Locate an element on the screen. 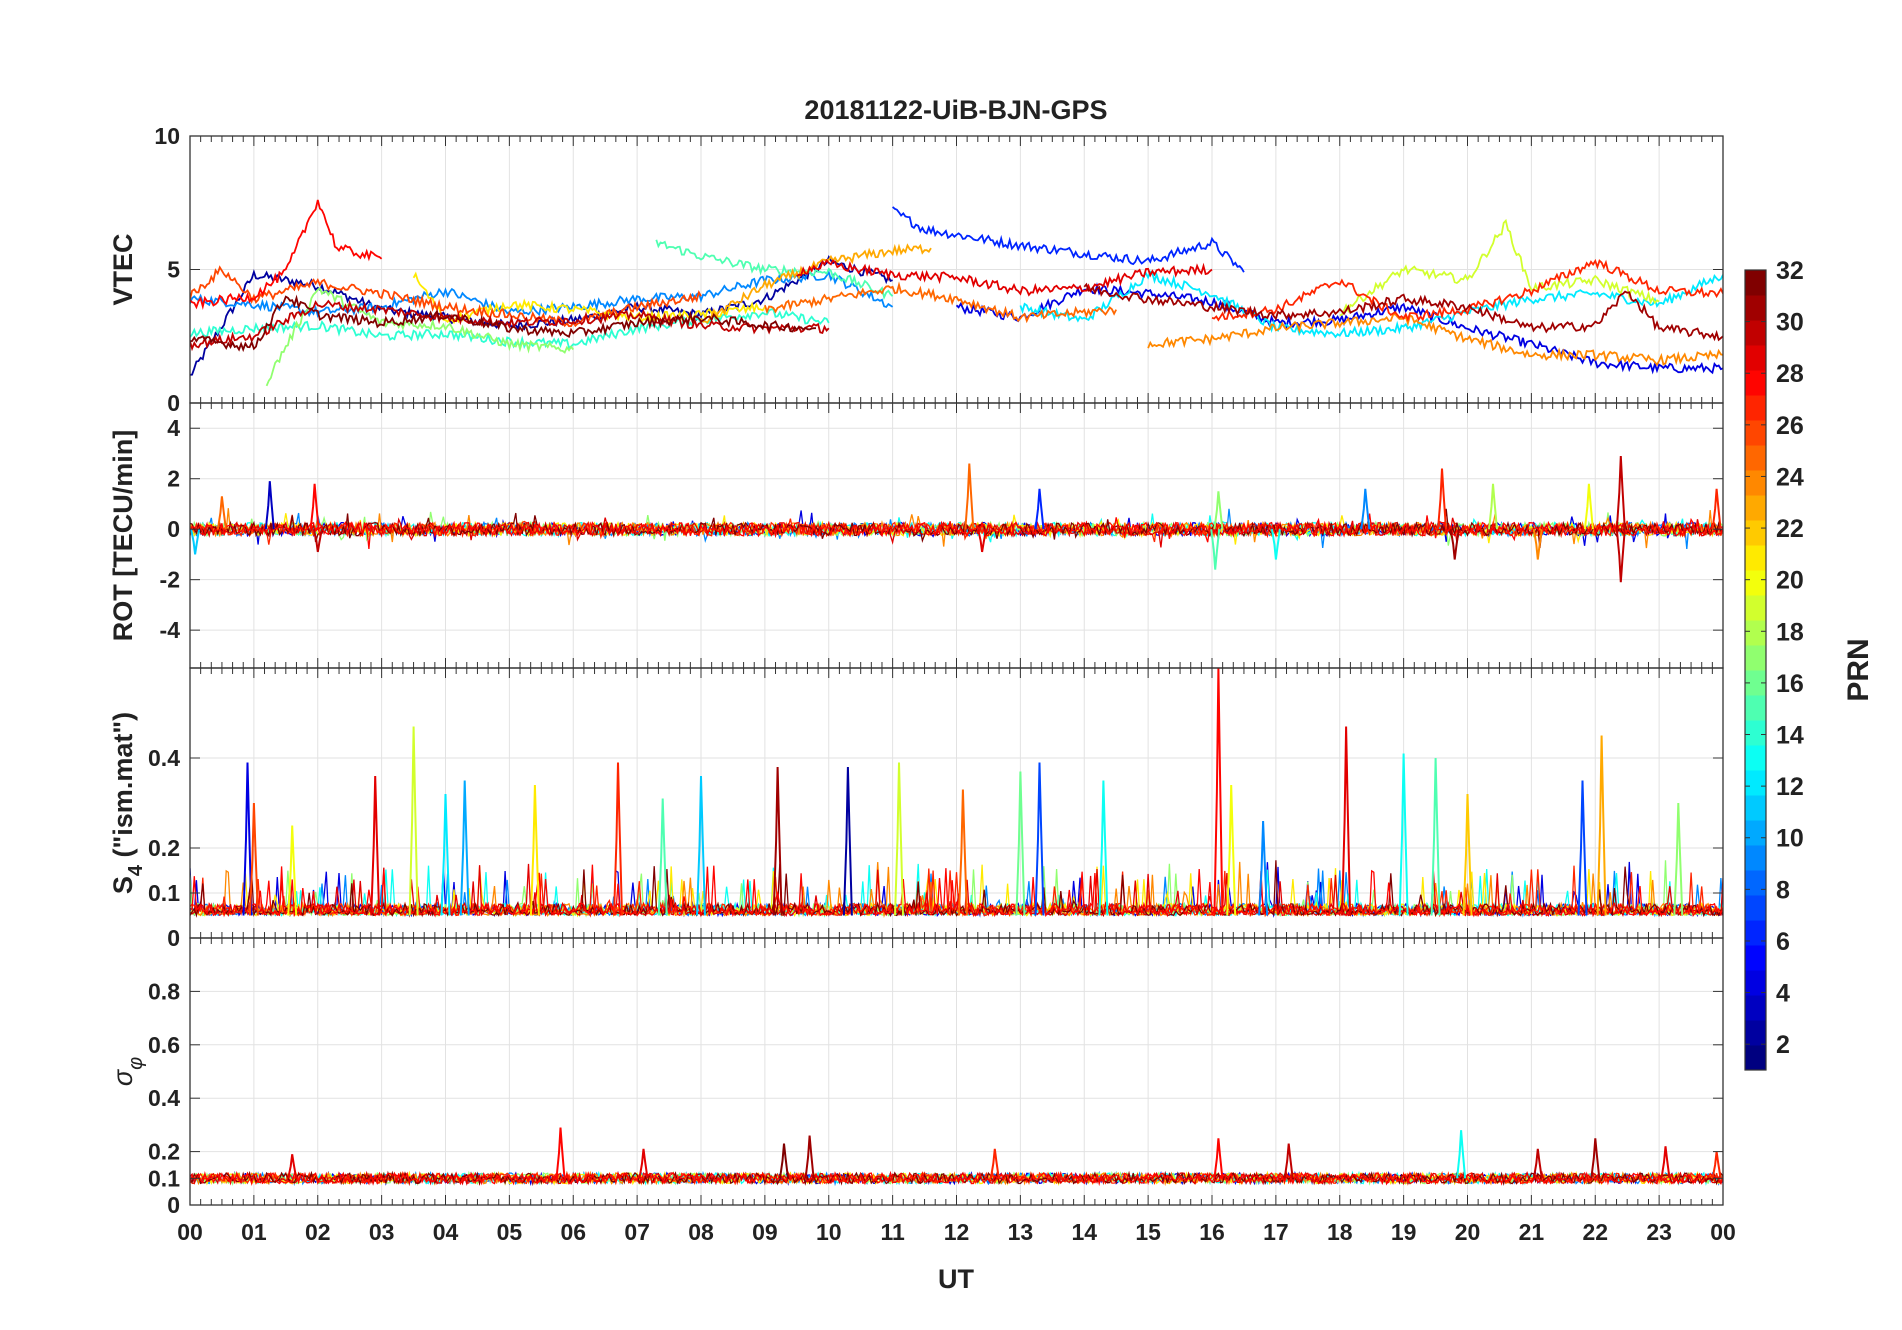  y-tick-label-sigma-phi: 0.2 is located at coordinates (164, 1152).